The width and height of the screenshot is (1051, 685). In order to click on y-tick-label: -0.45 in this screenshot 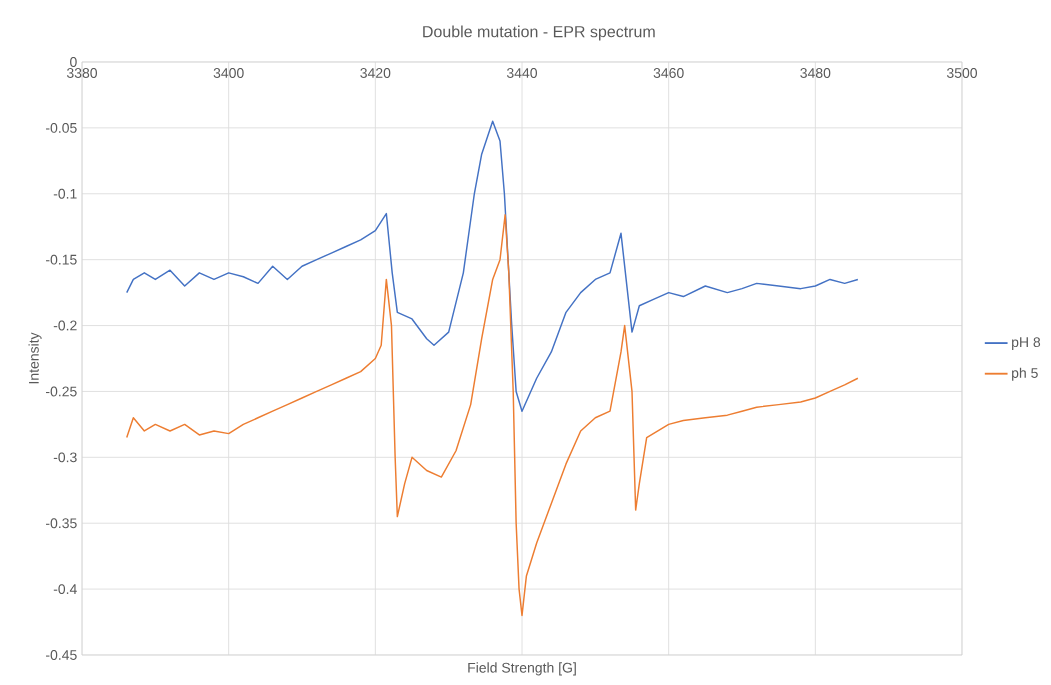, I will do `click(61, 655)`.